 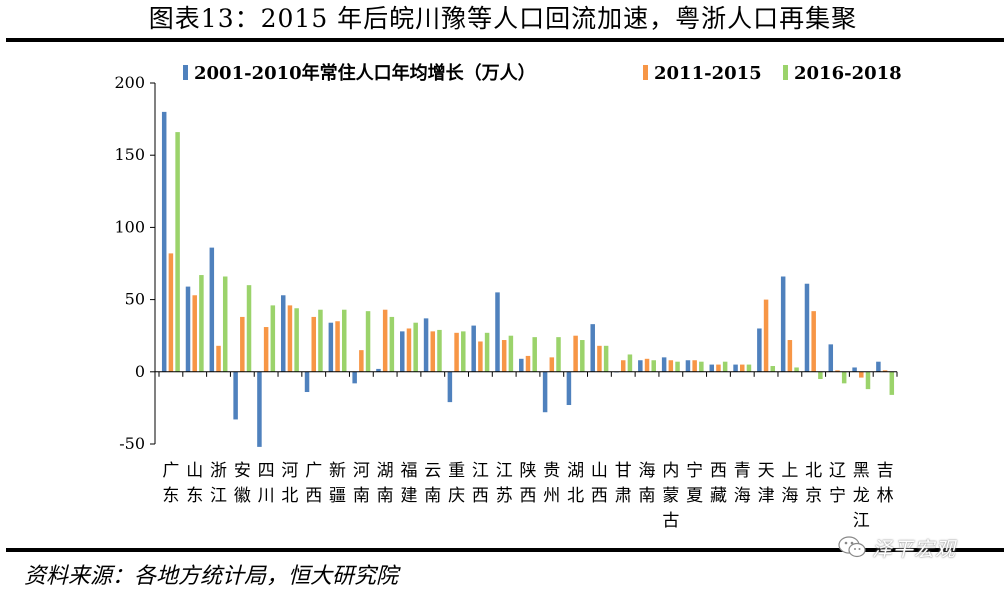 I want to click on bar-s3-陕西, so click(x=534, y=354).